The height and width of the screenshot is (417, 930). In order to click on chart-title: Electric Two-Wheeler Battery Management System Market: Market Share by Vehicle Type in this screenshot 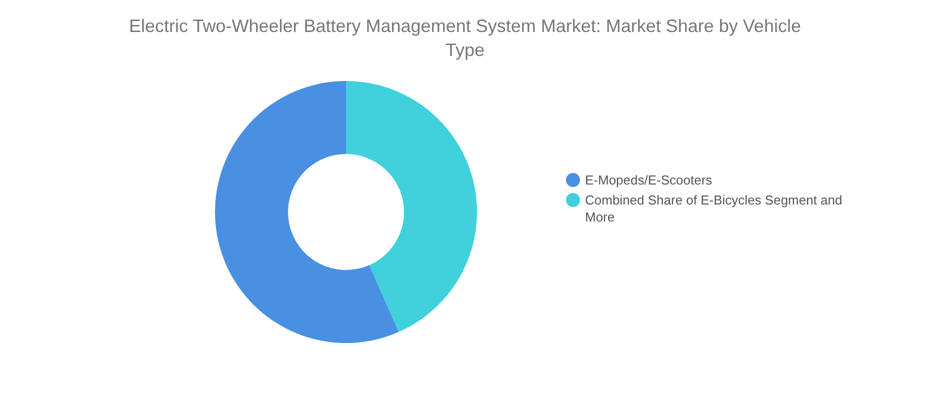, I will do `click(465, 38)`.